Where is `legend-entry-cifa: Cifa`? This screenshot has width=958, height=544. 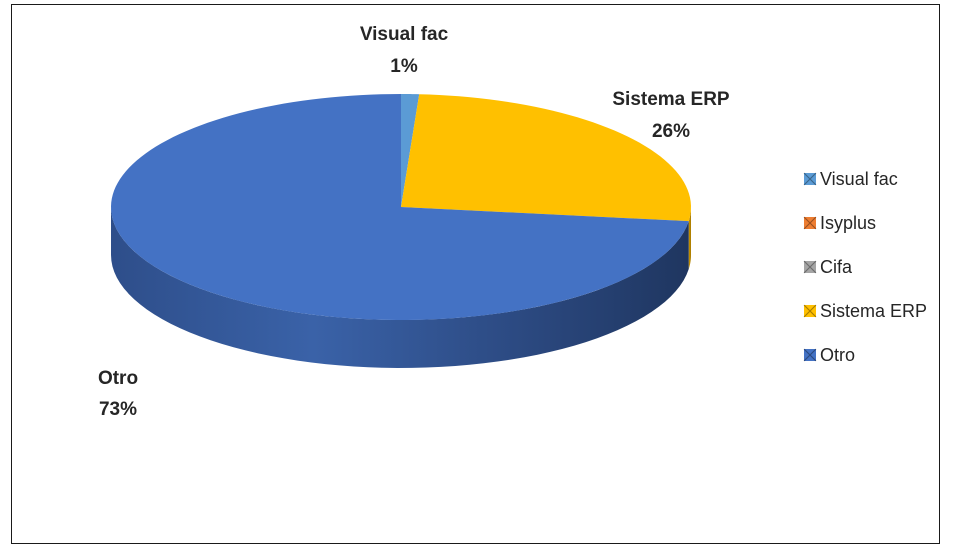 legend-entry-cifa: Cifa is located at coordinates (828, 267).